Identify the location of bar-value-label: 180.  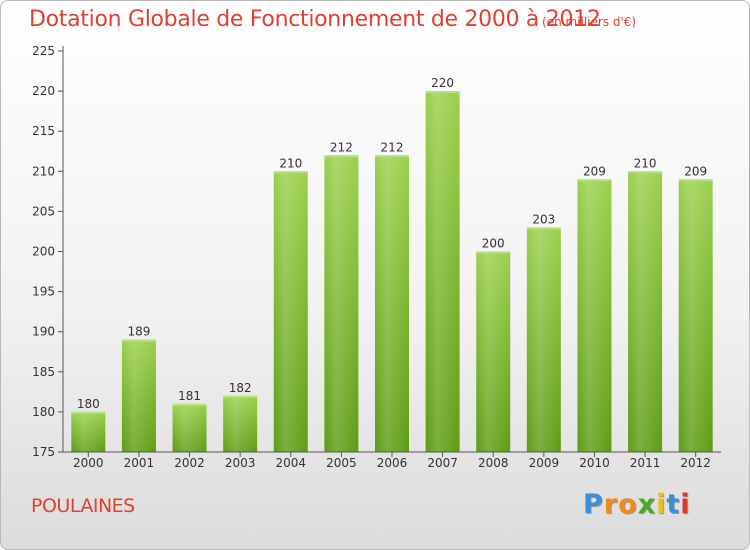
(88, 404).